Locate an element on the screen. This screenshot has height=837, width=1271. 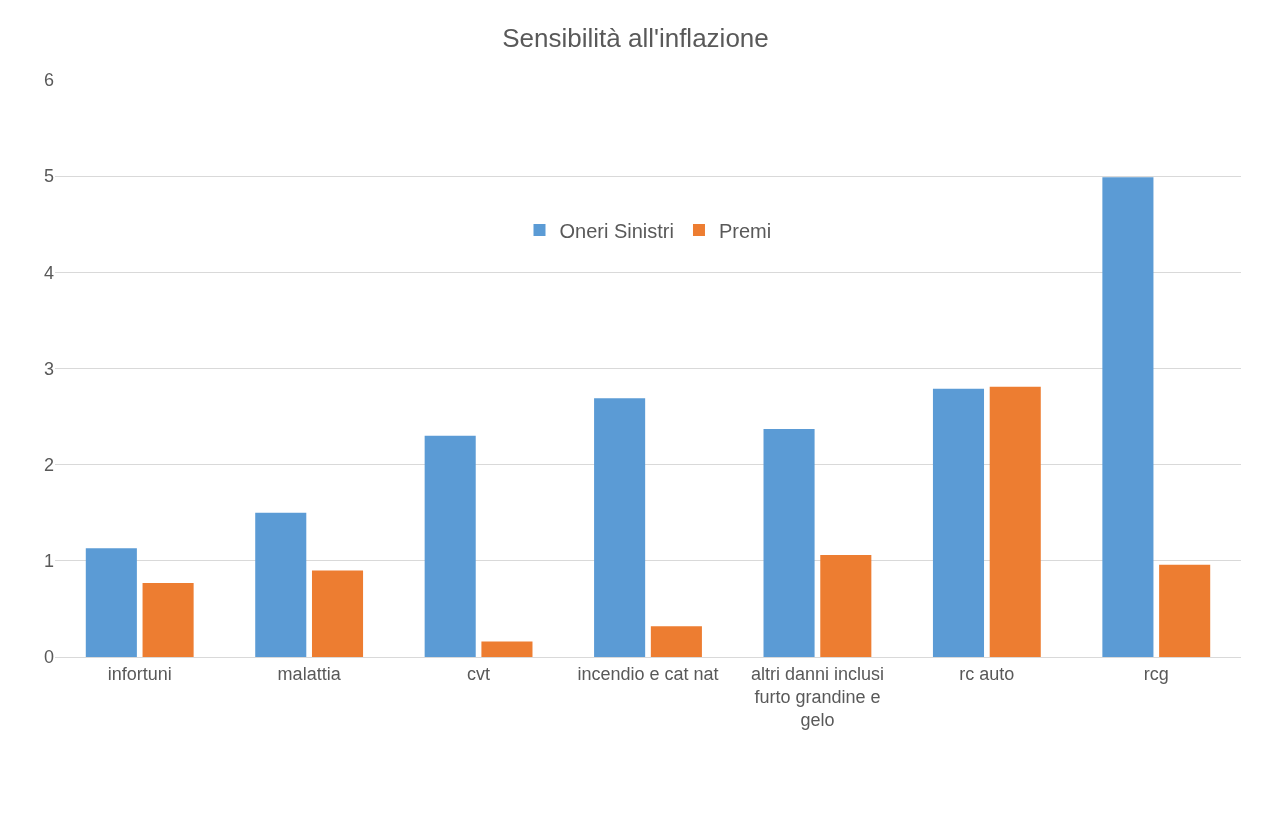
chart-title: Sensibilità all'inflazione is located at coordinates (635, 38).